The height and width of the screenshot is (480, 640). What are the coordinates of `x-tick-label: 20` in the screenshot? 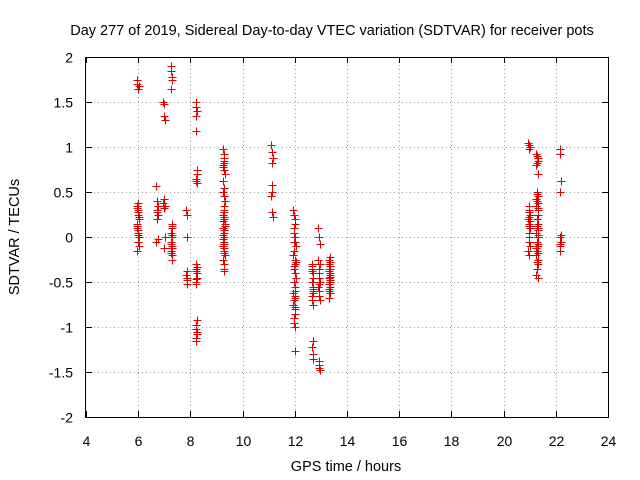 It's located at (505, 441).